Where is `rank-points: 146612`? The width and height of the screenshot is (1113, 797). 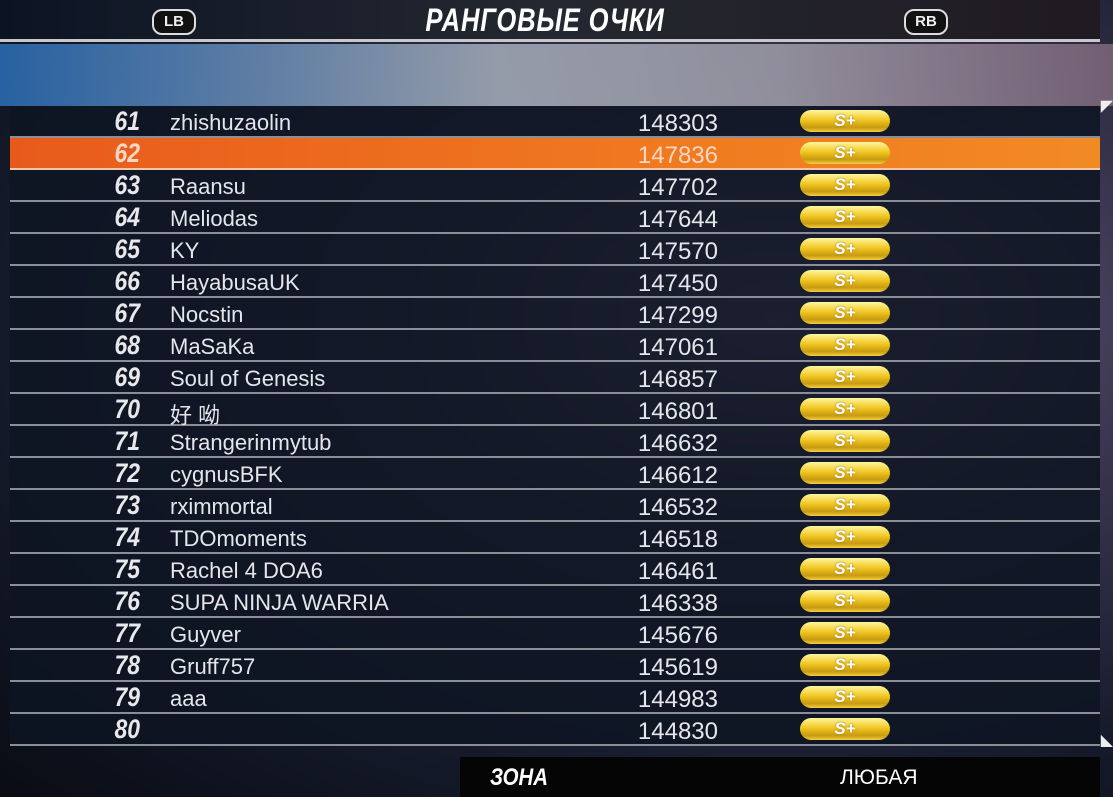
rank-points: 146612 is located at coordinates (677, 475).